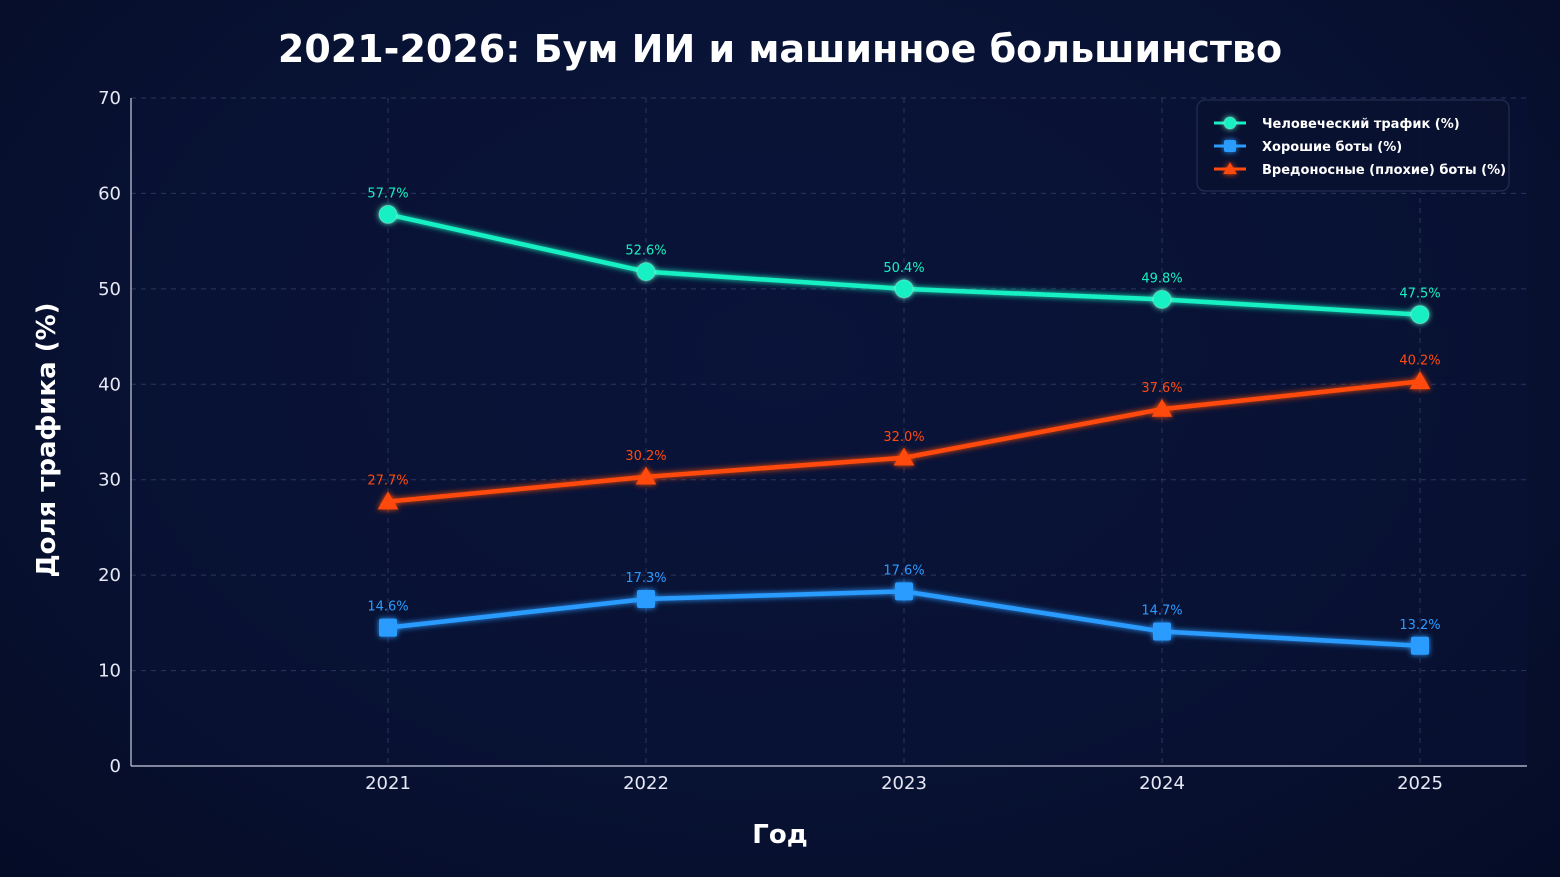 The height and width of the screenshot is (877, 1560). Describe the element at coordinates (388, 783) in the screenshot. I see `x-tick-label: 2021` at that location.